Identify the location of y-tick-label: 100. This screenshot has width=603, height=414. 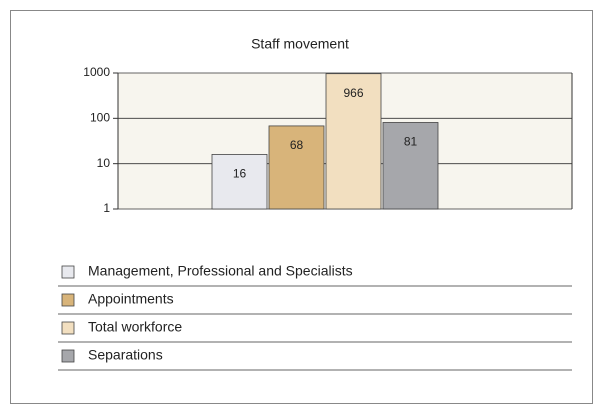
(100, 118).